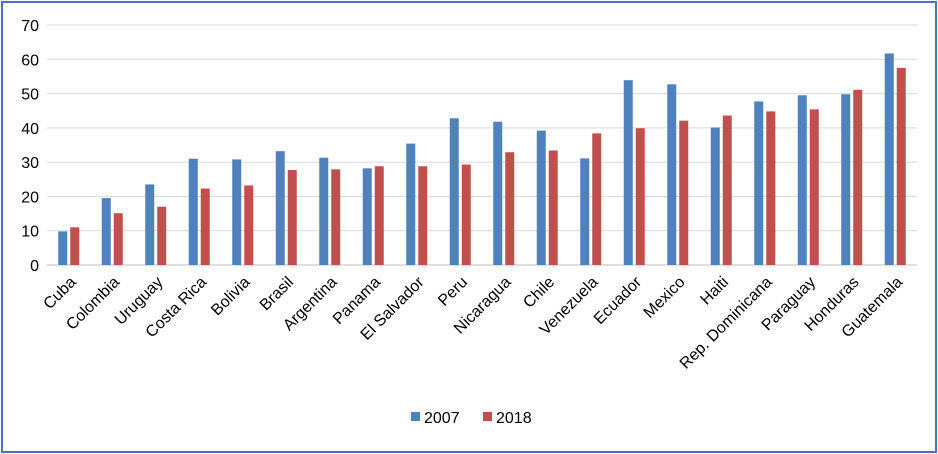 The width and height of the screenshot is (938, 454). I want to click on bar-2007-chile, so click(541, 197).